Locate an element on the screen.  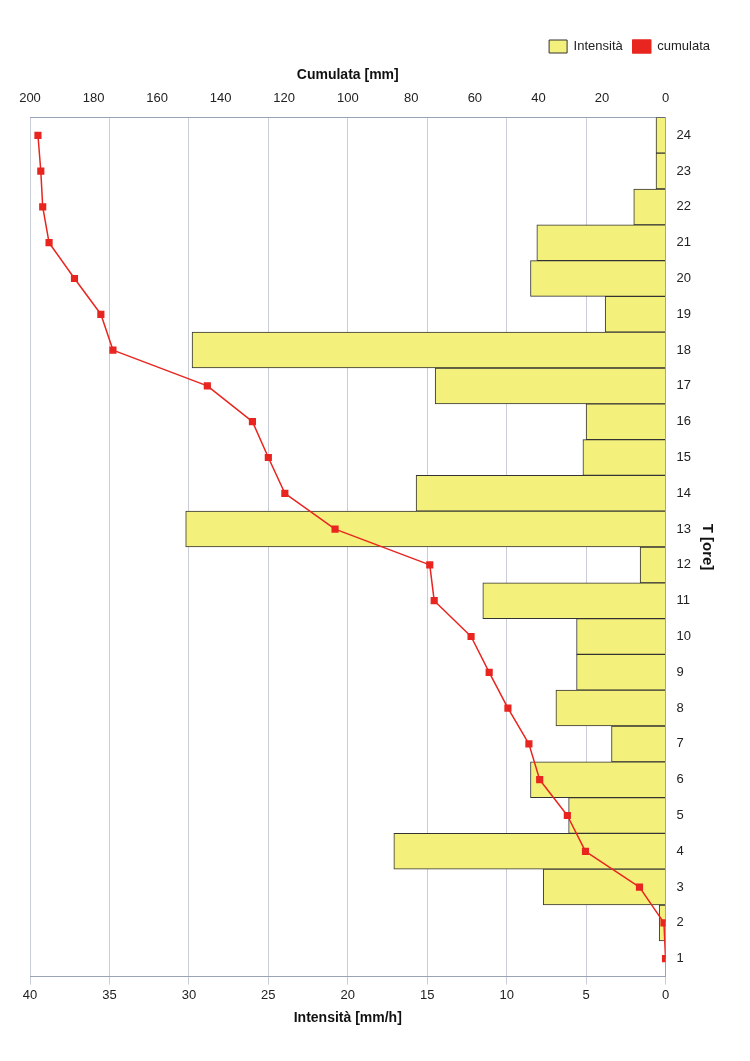
y-tick-label: 3 is located at coordinates (680, 886).